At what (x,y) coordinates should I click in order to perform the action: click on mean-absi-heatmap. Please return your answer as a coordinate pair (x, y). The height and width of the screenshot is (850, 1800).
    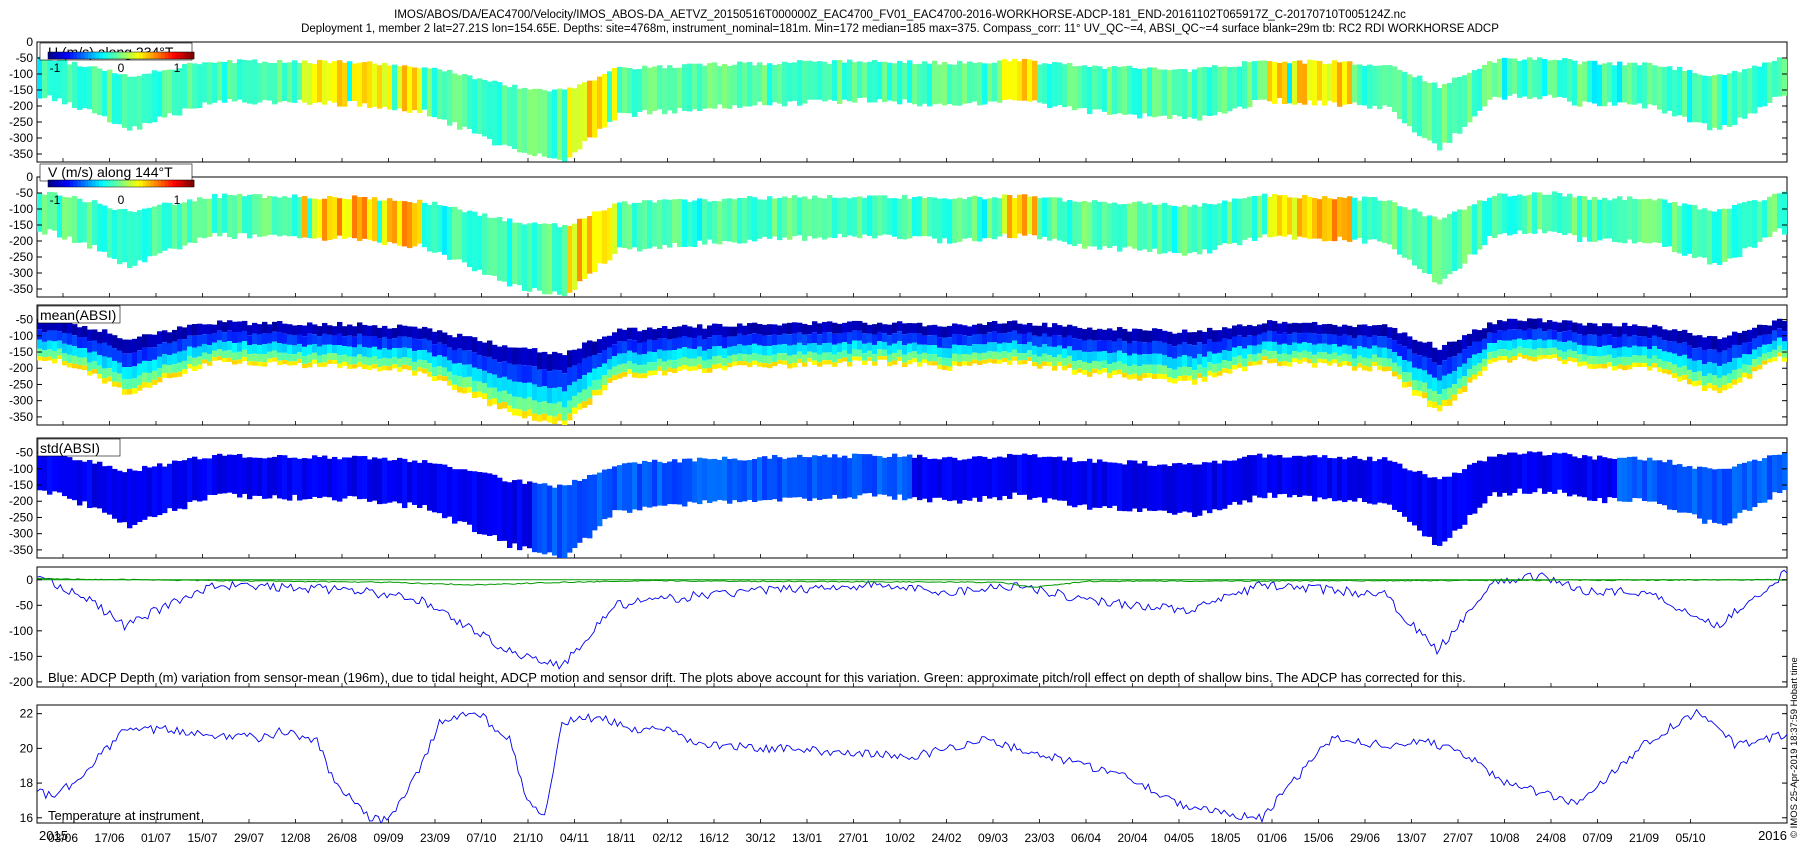
    Looking at the image, I should click on (912, 371).